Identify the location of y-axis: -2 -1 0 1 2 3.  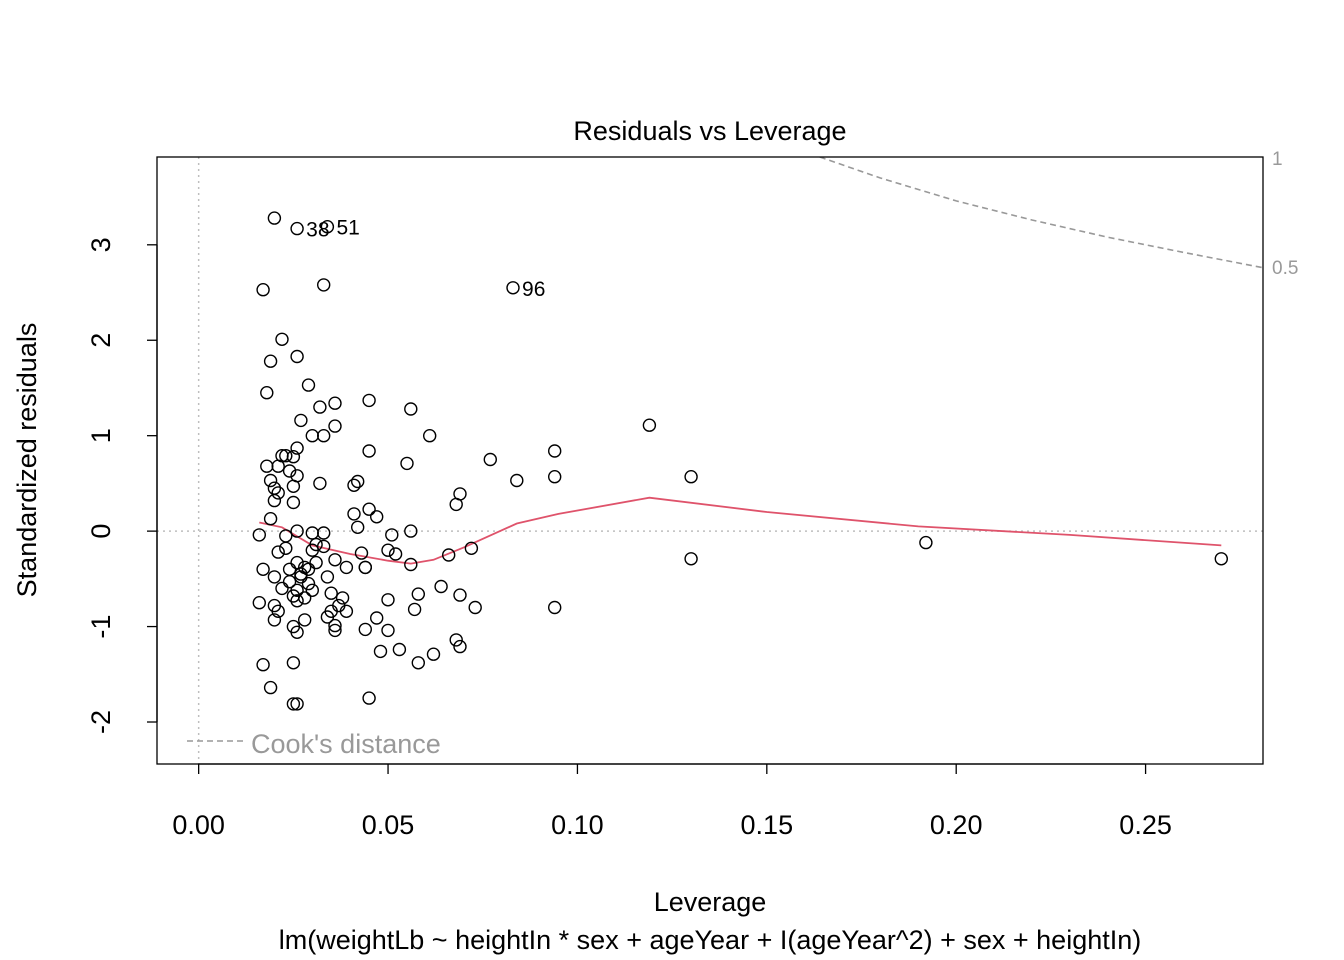
(122, 485).